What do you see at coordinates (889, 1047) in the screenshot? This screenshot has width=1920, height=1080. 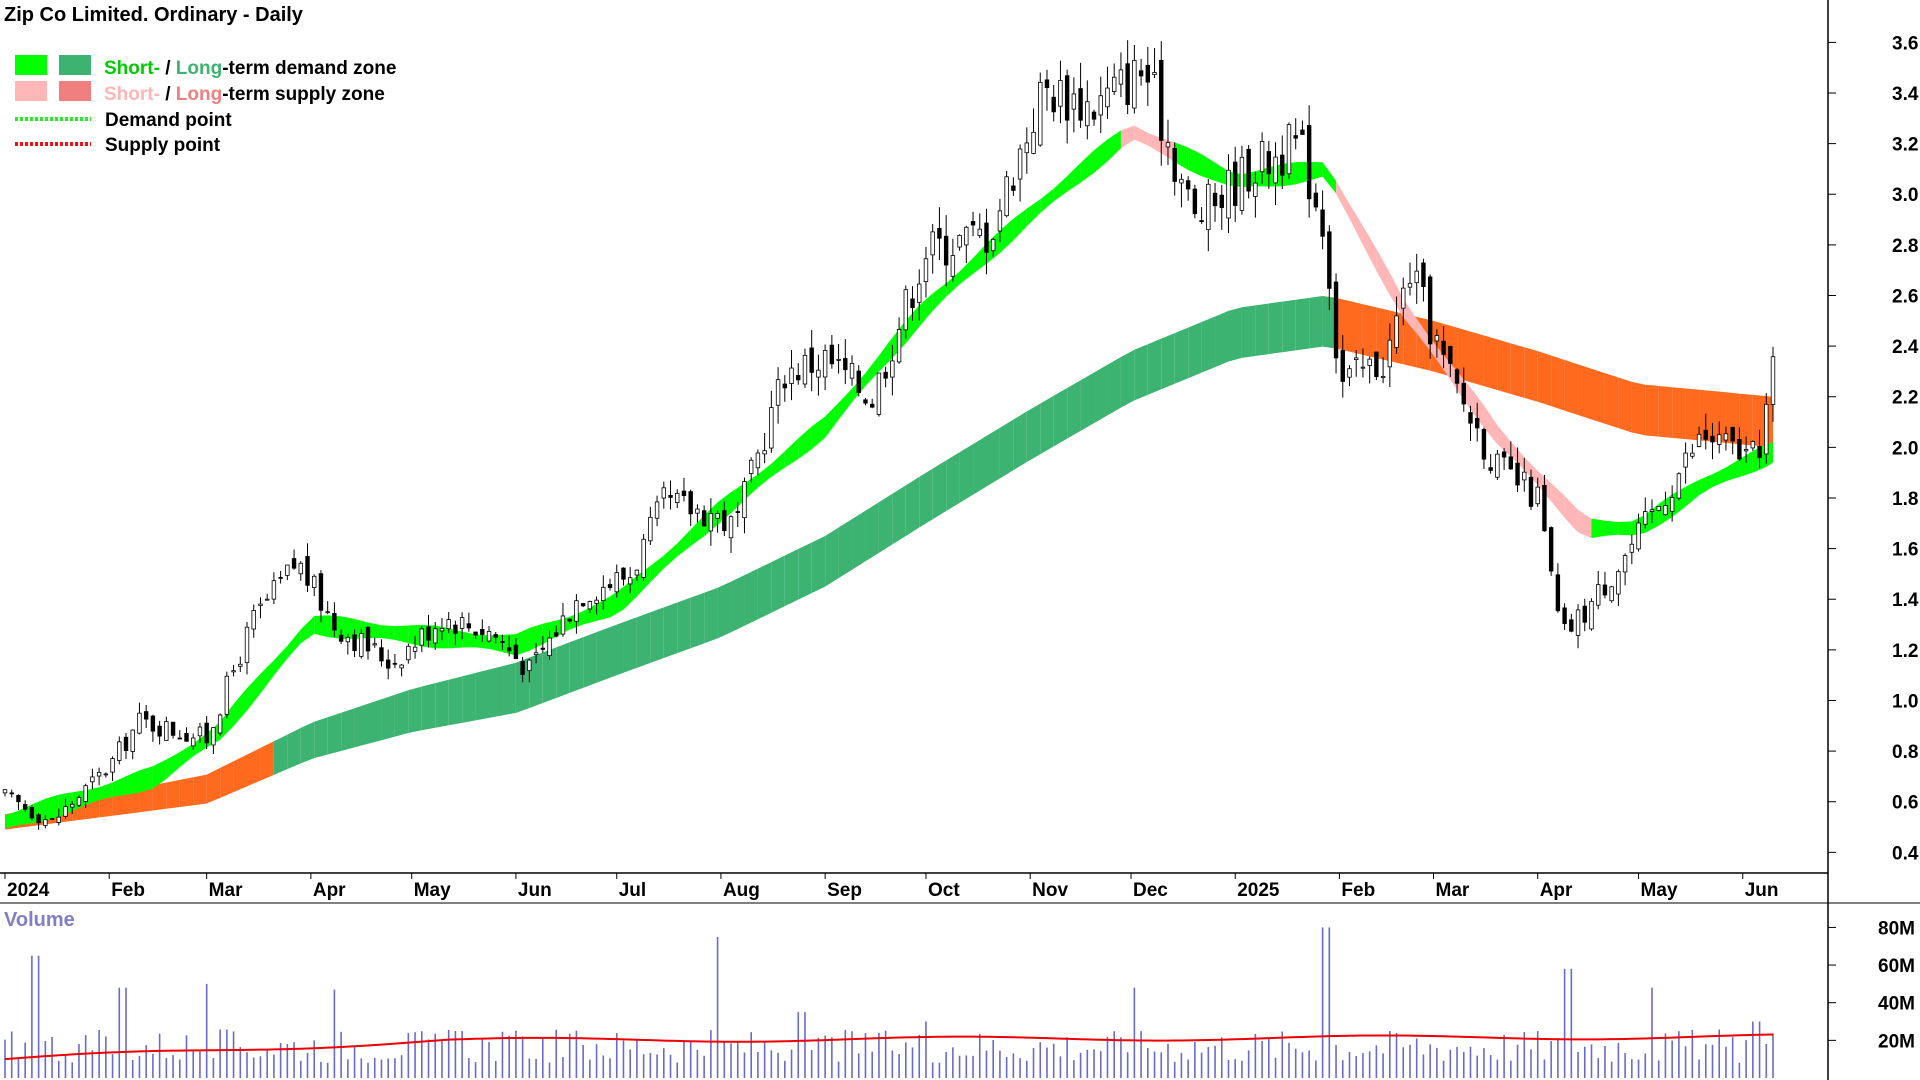 I see `volume-average-line` at bounding box center [889, 1047].